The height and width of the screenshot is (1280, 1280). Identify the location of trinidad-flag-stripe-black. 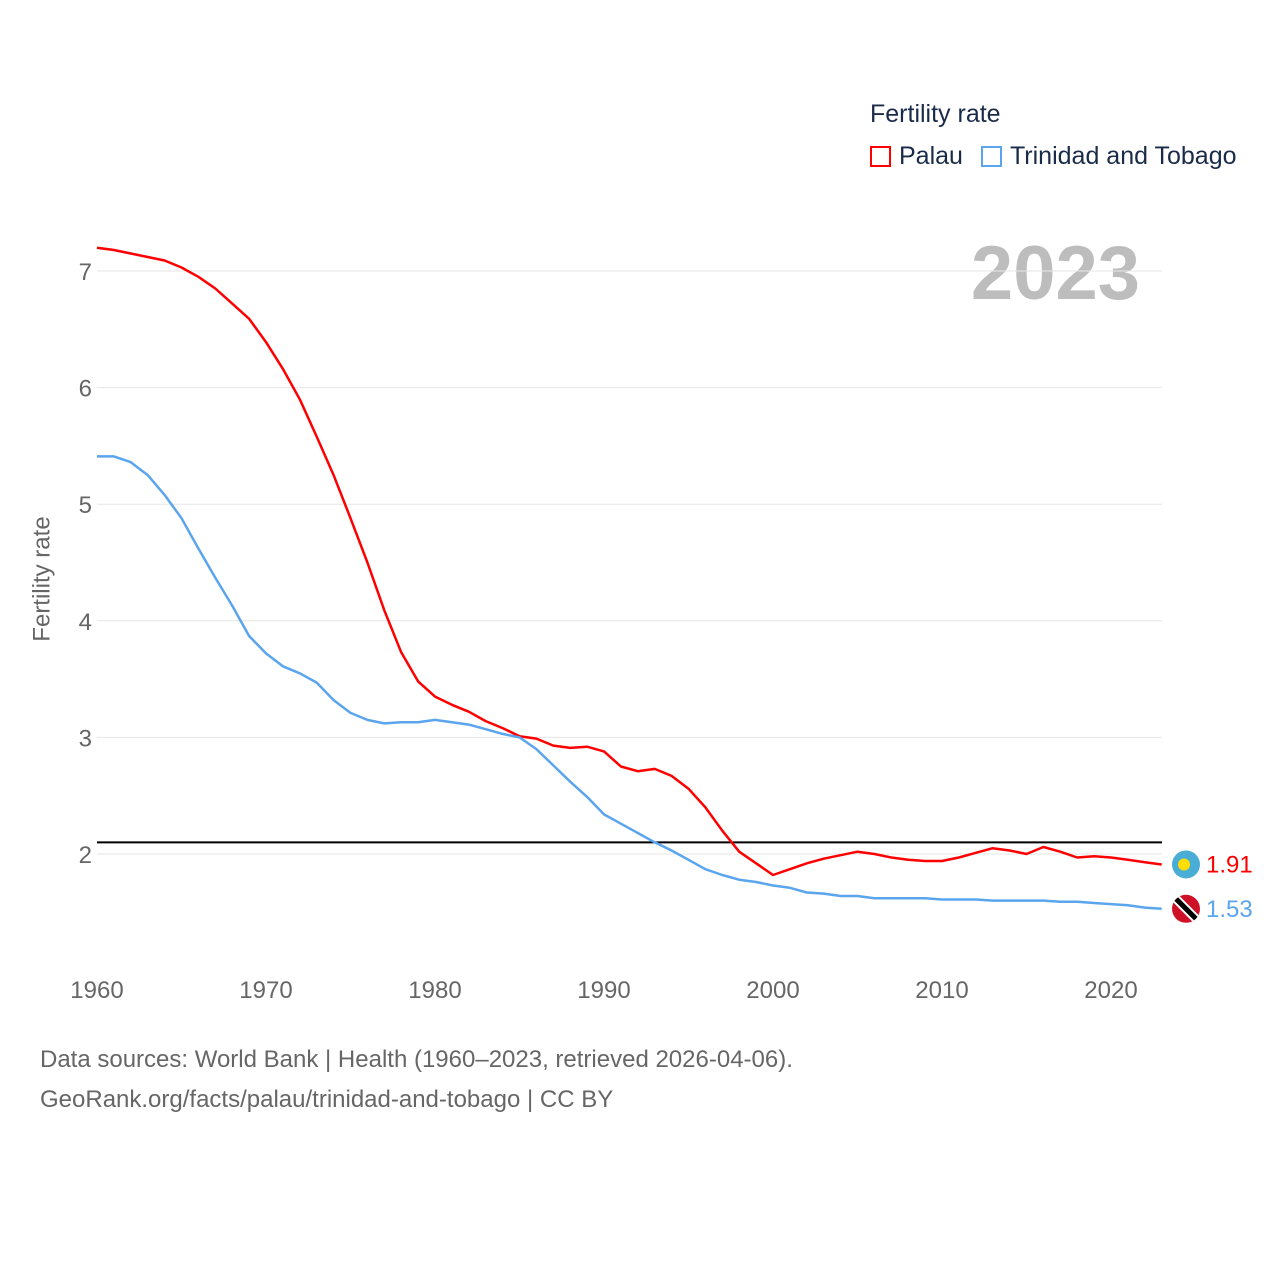
(1186, 908).